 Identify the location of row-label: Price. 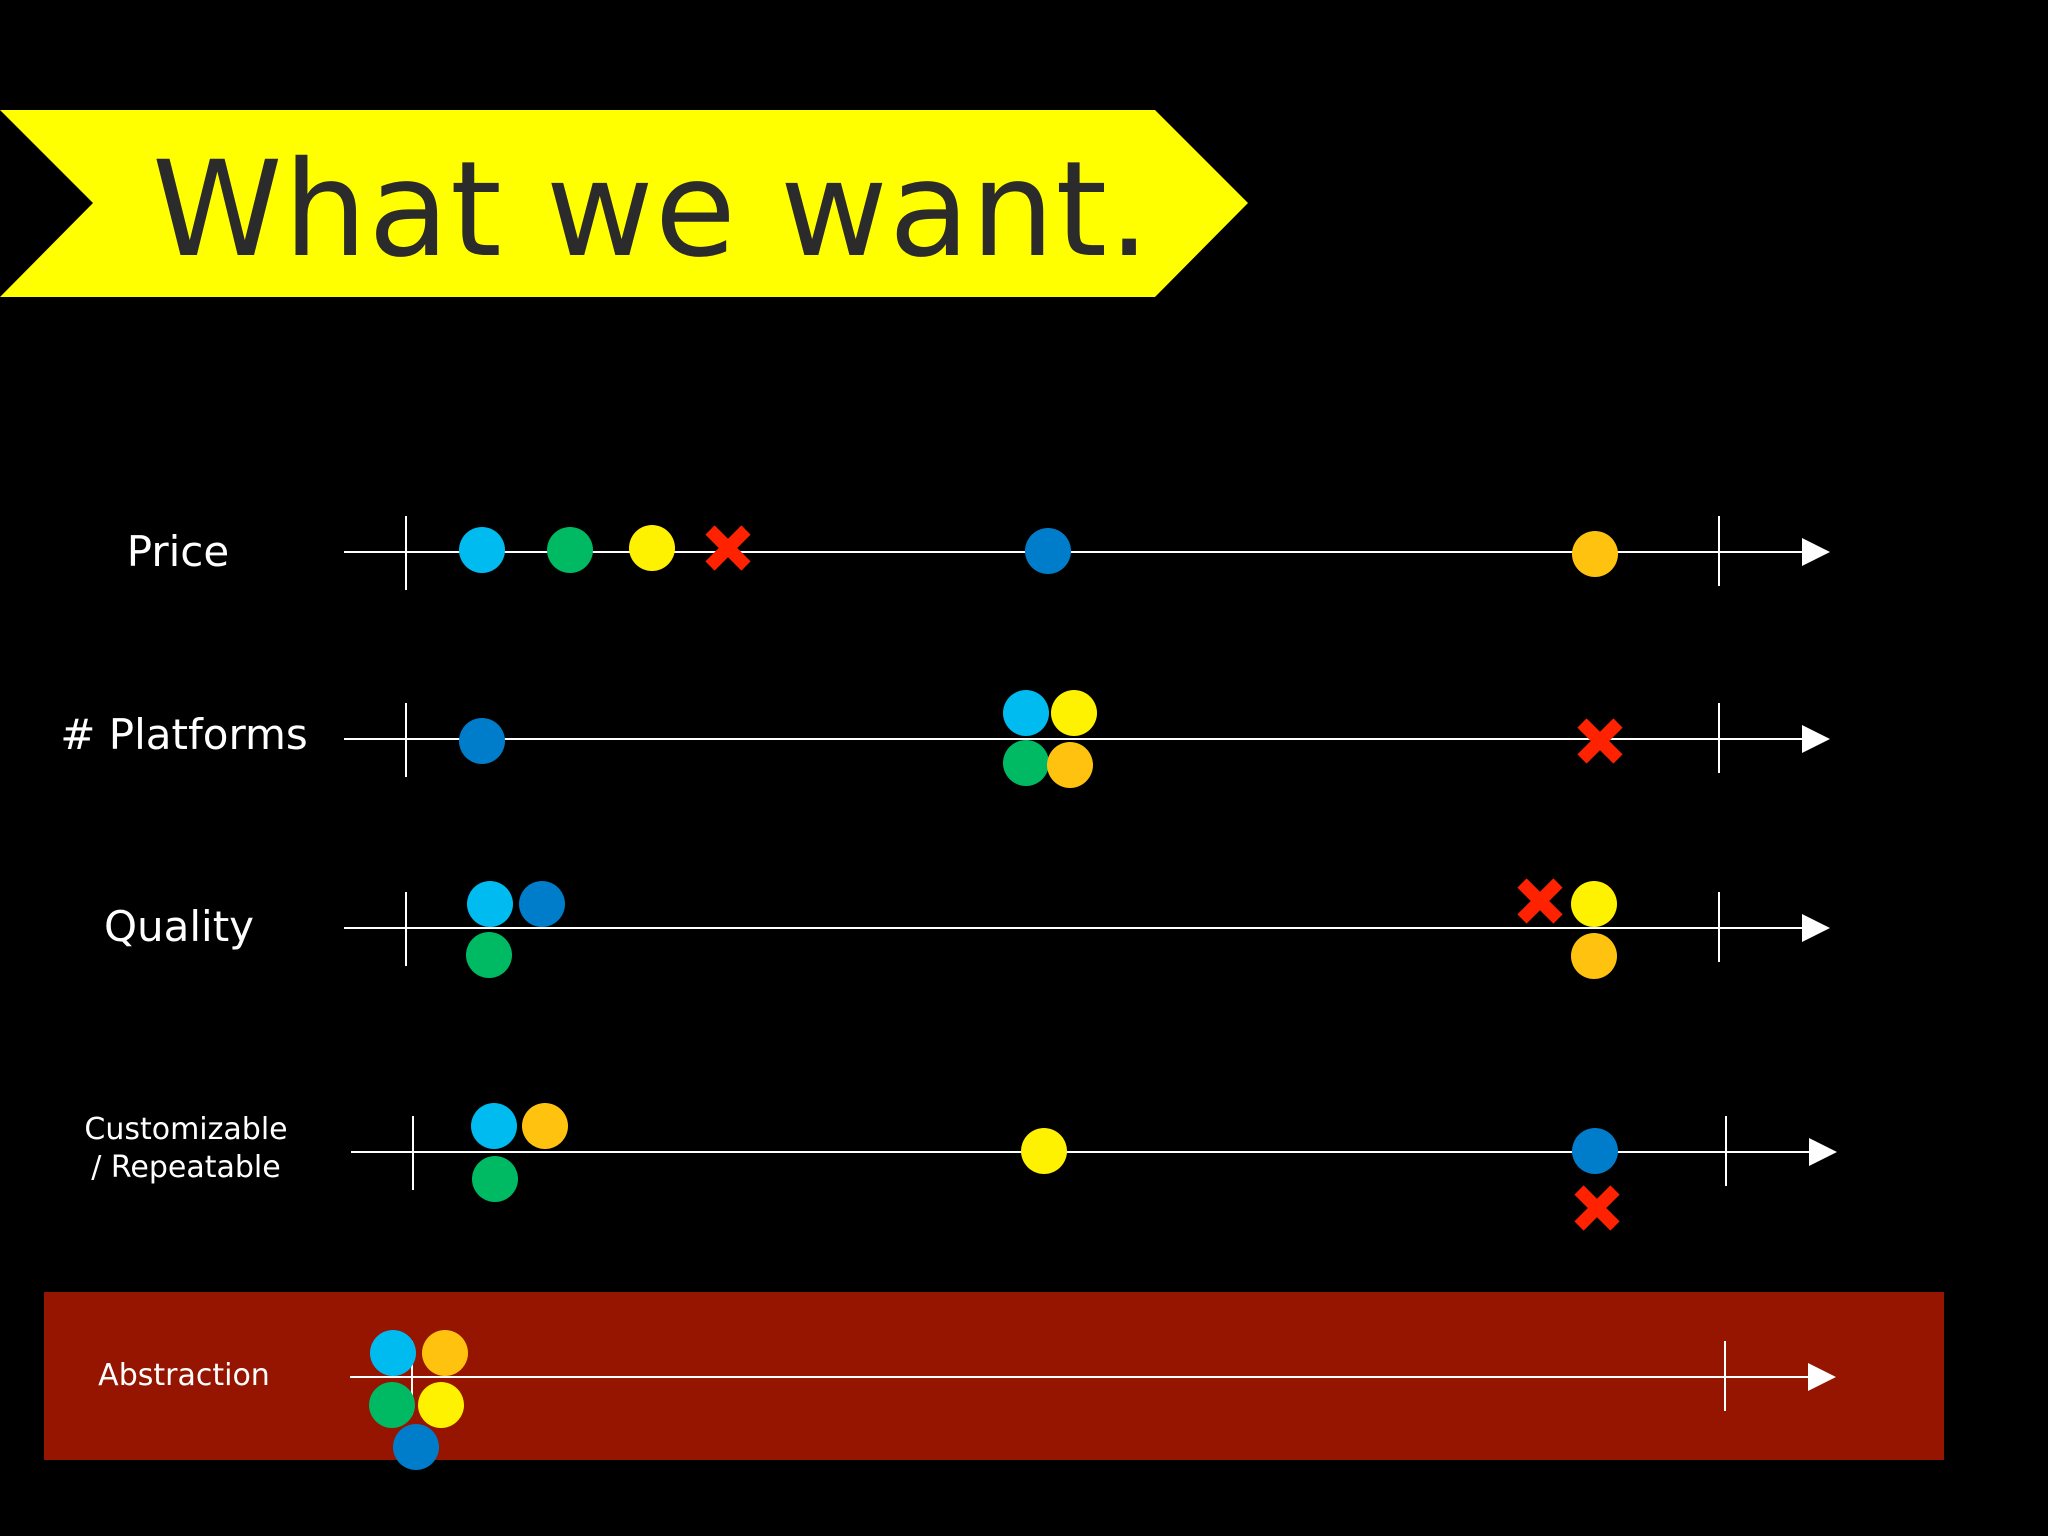
(178, 552).